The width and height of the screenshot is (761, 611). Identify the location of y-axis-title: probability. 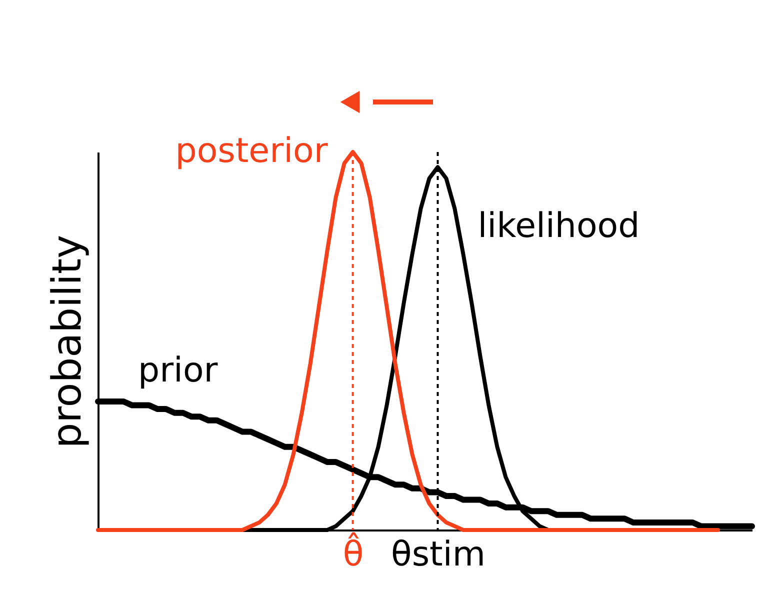
(67, 341).